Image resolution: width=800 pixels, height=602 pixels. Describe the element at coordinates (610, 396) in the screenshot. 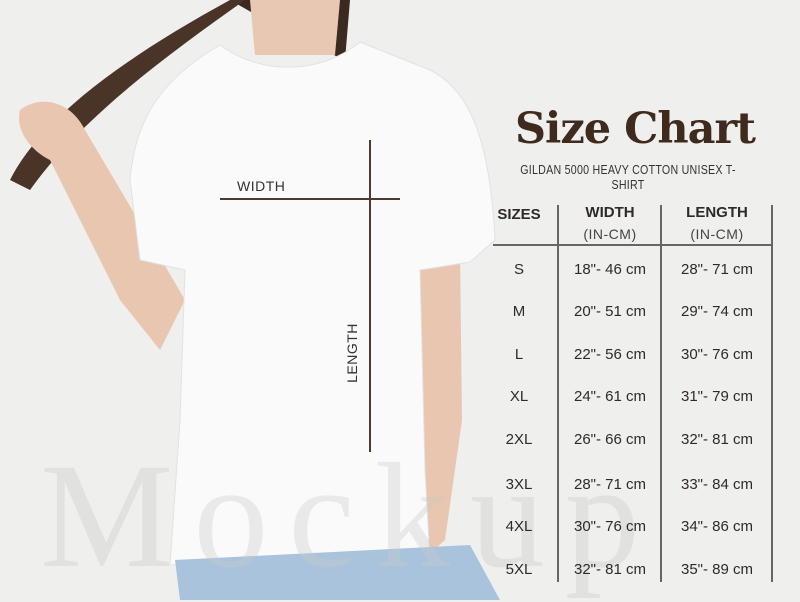

I see `cell-width: 24"- 61 cm` at that location.